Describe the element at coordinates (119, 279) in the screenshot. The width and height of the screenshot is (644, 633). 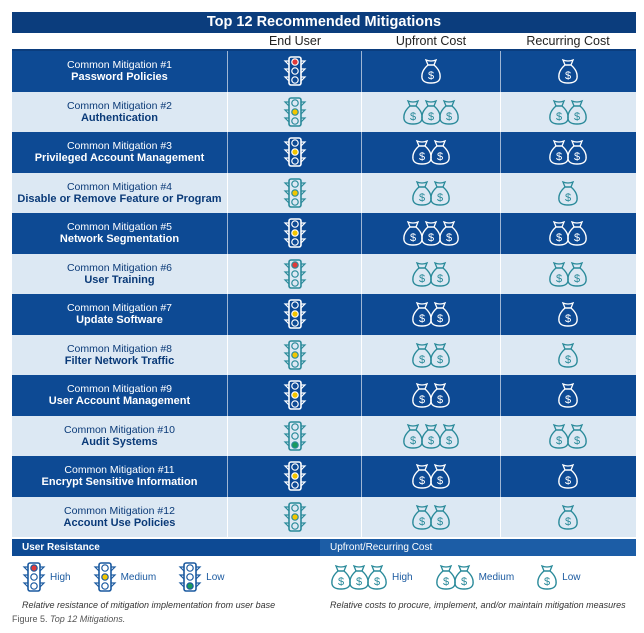
I see `mitigation-title: User Training` at that location.